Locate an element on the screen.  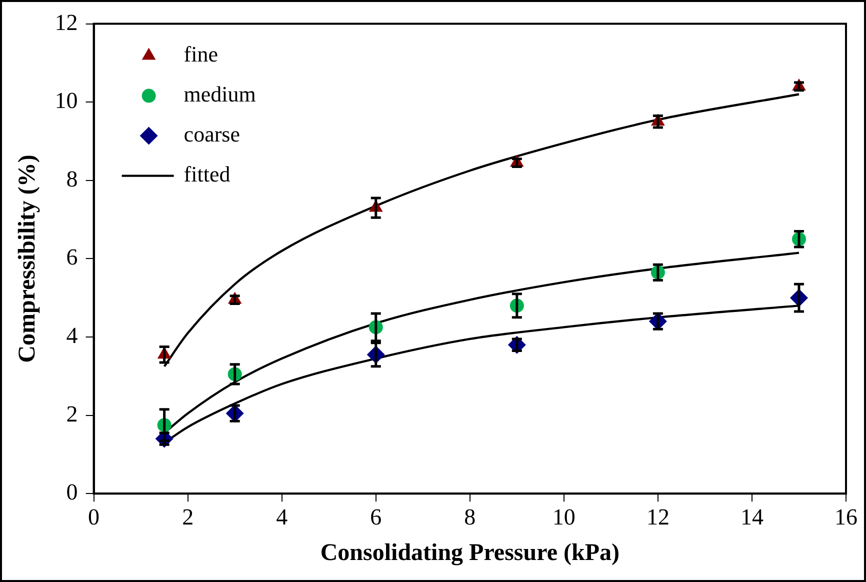
x-axis-title: Consolidating Pressure (kPa) is located at coordinates (470, 553).